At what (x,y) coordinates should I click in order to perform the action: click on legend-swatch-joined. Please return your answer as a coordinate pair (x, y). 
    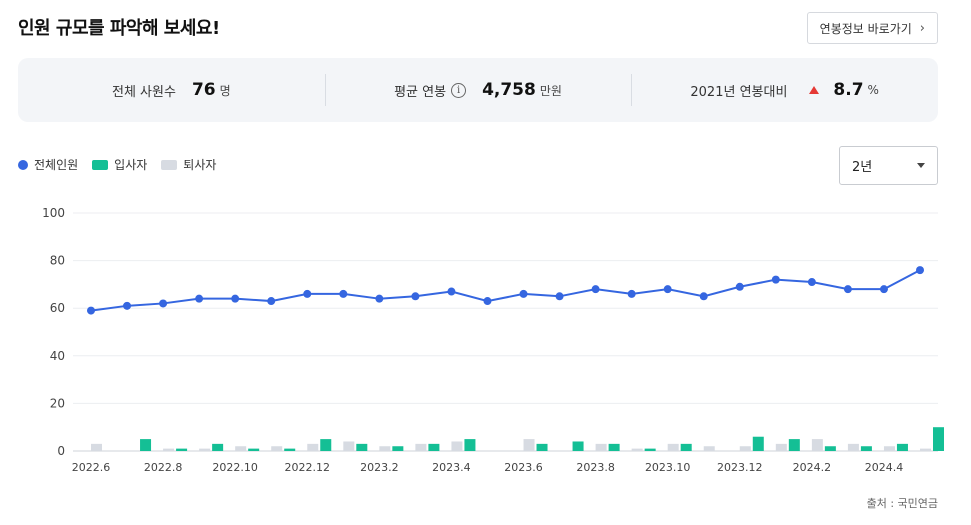
    Looking at the image, I should click on (100, 164).